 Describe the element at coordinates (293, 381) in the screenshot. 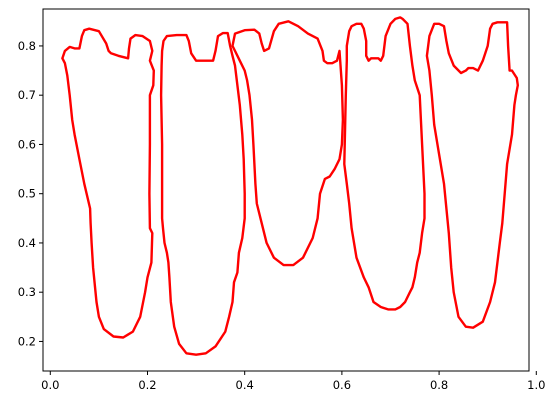

I see `x-axis: 0.0 0.2 0.4 0.6 0.8 1.0` at that location.